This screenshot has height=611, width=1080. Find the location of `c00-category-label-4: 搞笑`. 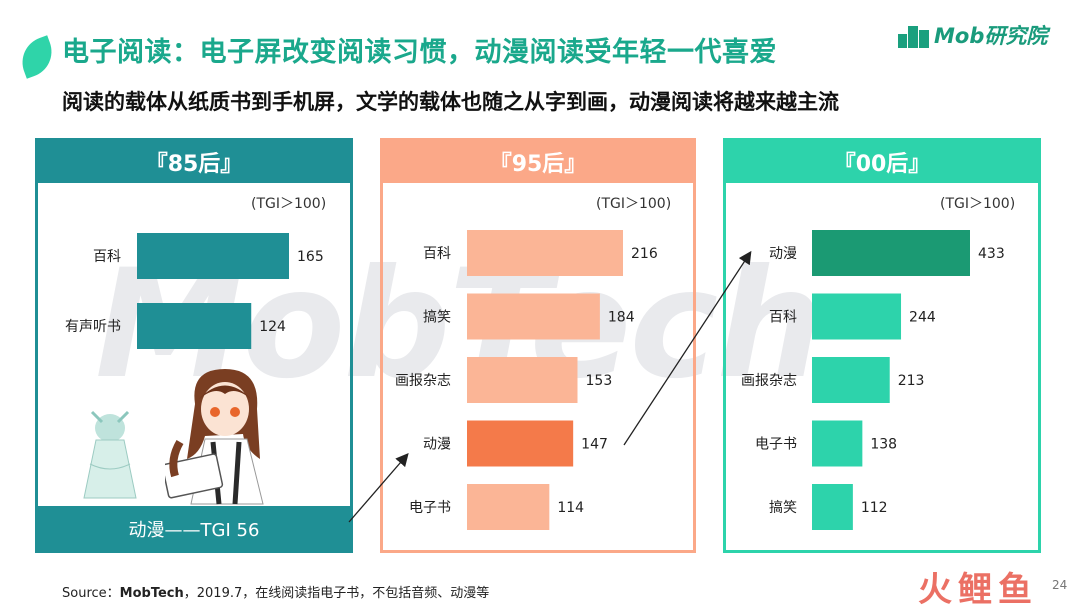

c00-category-label-4: 搞笑 is located at coordinates (783, 508).